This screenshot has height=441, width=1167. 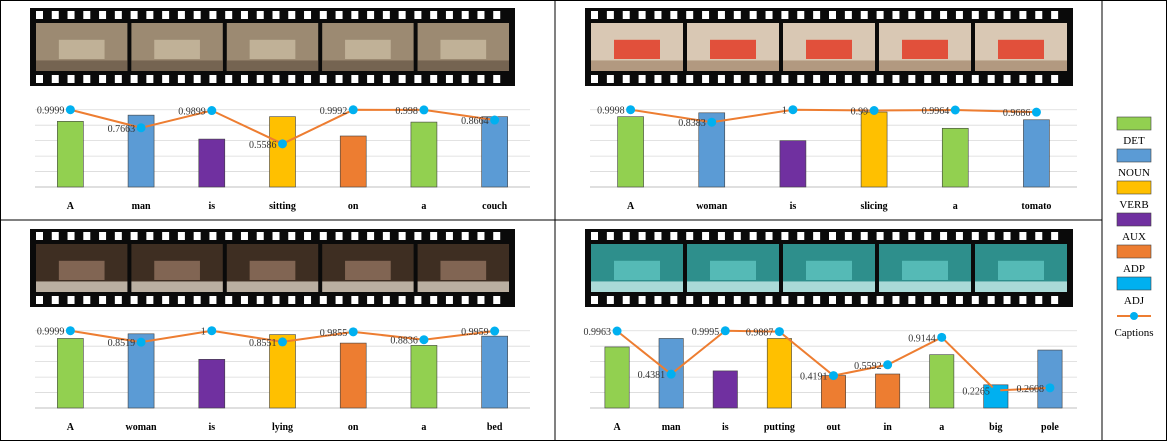 I want to click on bar-sitting, so click(x=282, y=152).